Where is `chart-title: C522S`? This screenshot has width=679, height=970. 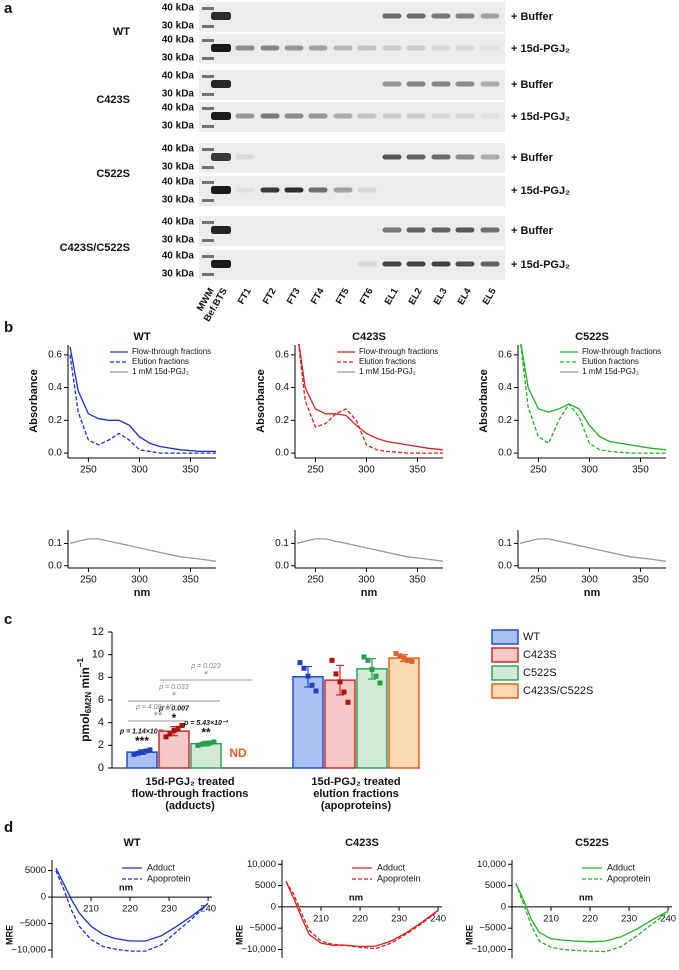
chart-title: C522S is located at coordinates (592, 843).